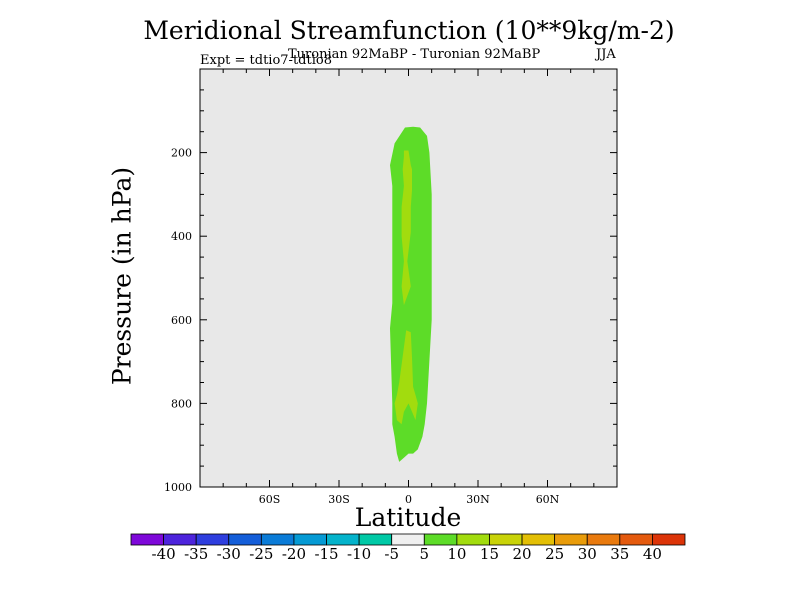 The width and height of the screenshot is (800, 600). I want to click on x-tick-label: 60N, so click(548, 499).